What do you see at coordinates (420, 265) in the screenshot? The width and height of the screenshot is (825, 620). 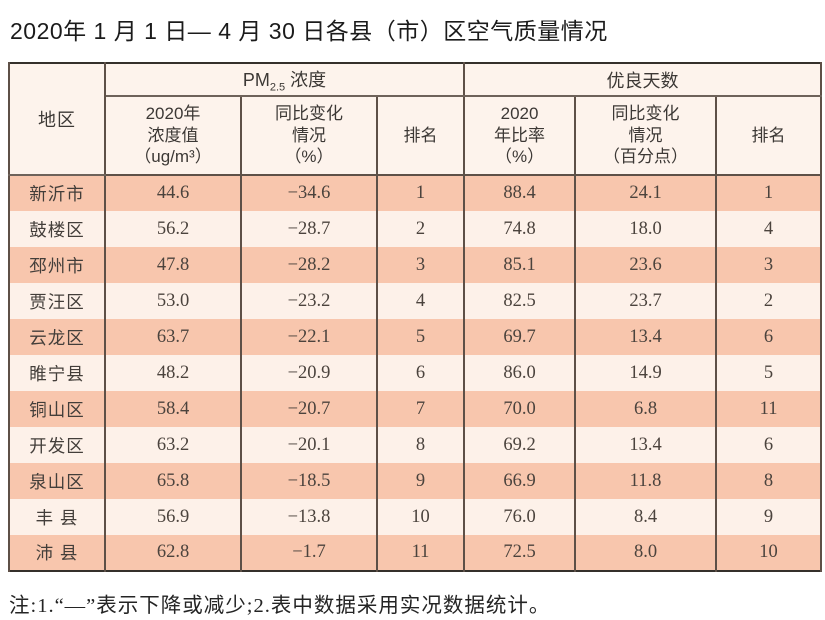 I see `pm-rank-cell: 3` at bounding box center [420, 265].